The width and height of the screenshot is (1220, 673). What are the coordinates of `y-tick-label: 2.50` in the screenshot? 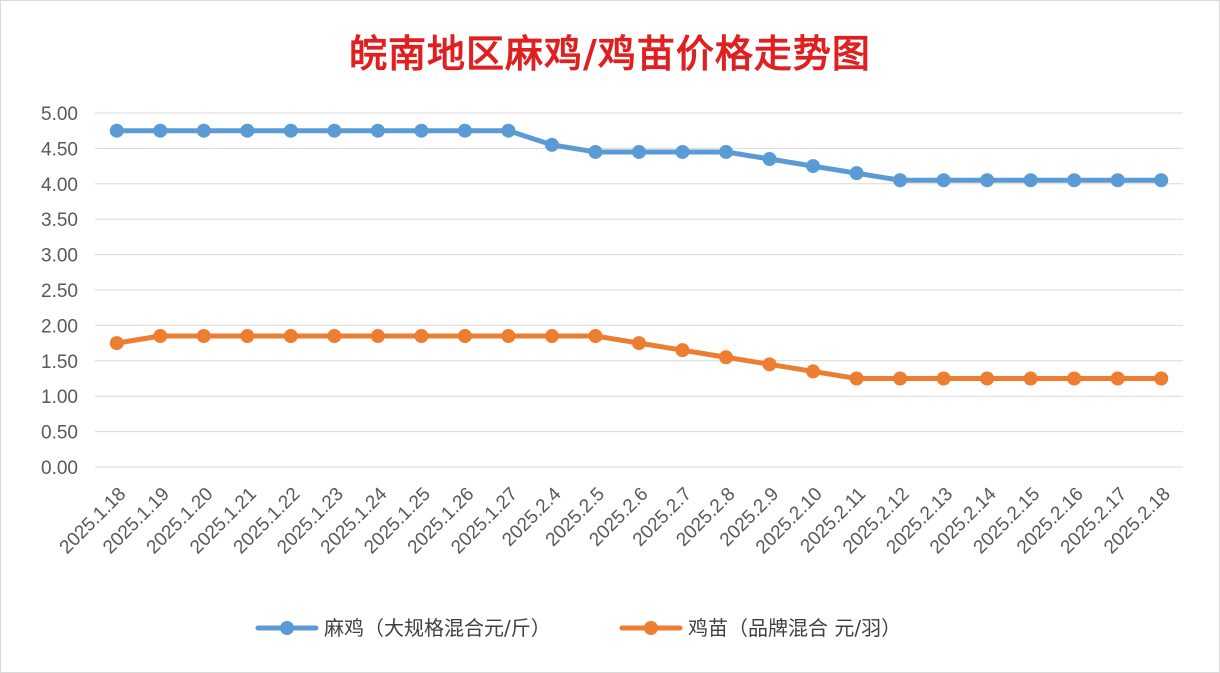 It's located at (59, 291).